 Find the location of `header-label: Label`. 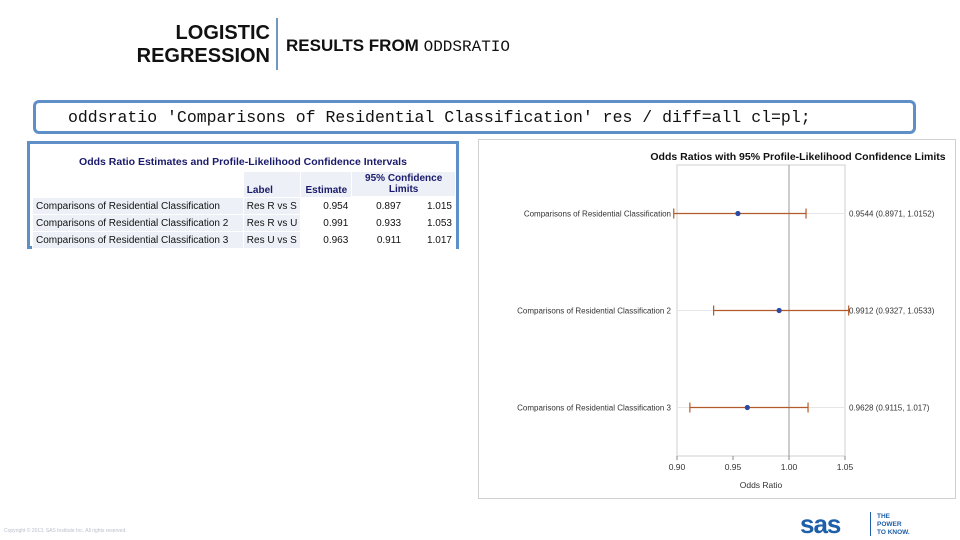

header-label: Label is located at coordinates (272, 184).